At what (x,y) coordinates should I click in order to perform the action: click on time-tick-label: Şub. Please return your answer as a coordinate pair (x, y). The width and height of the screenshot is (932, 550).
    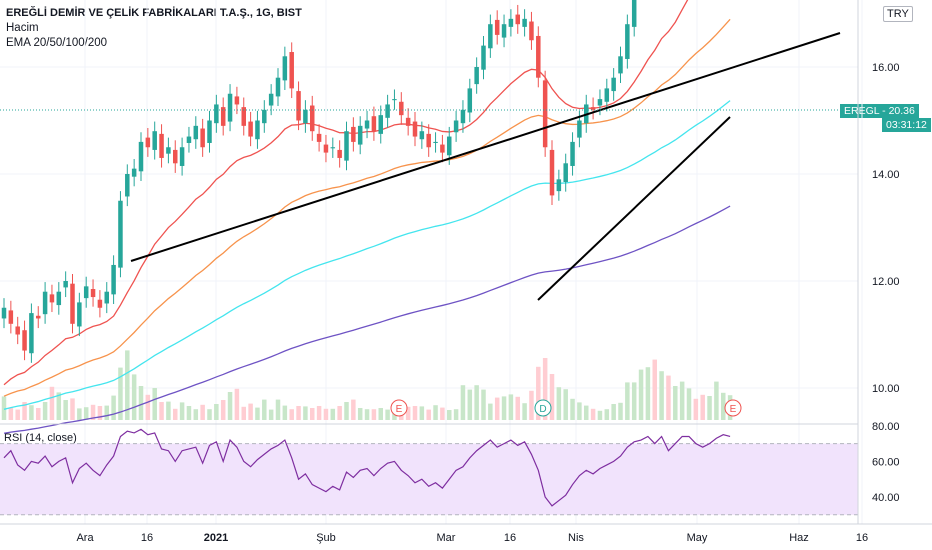
    Looking at the image, I should click on (326, 538).